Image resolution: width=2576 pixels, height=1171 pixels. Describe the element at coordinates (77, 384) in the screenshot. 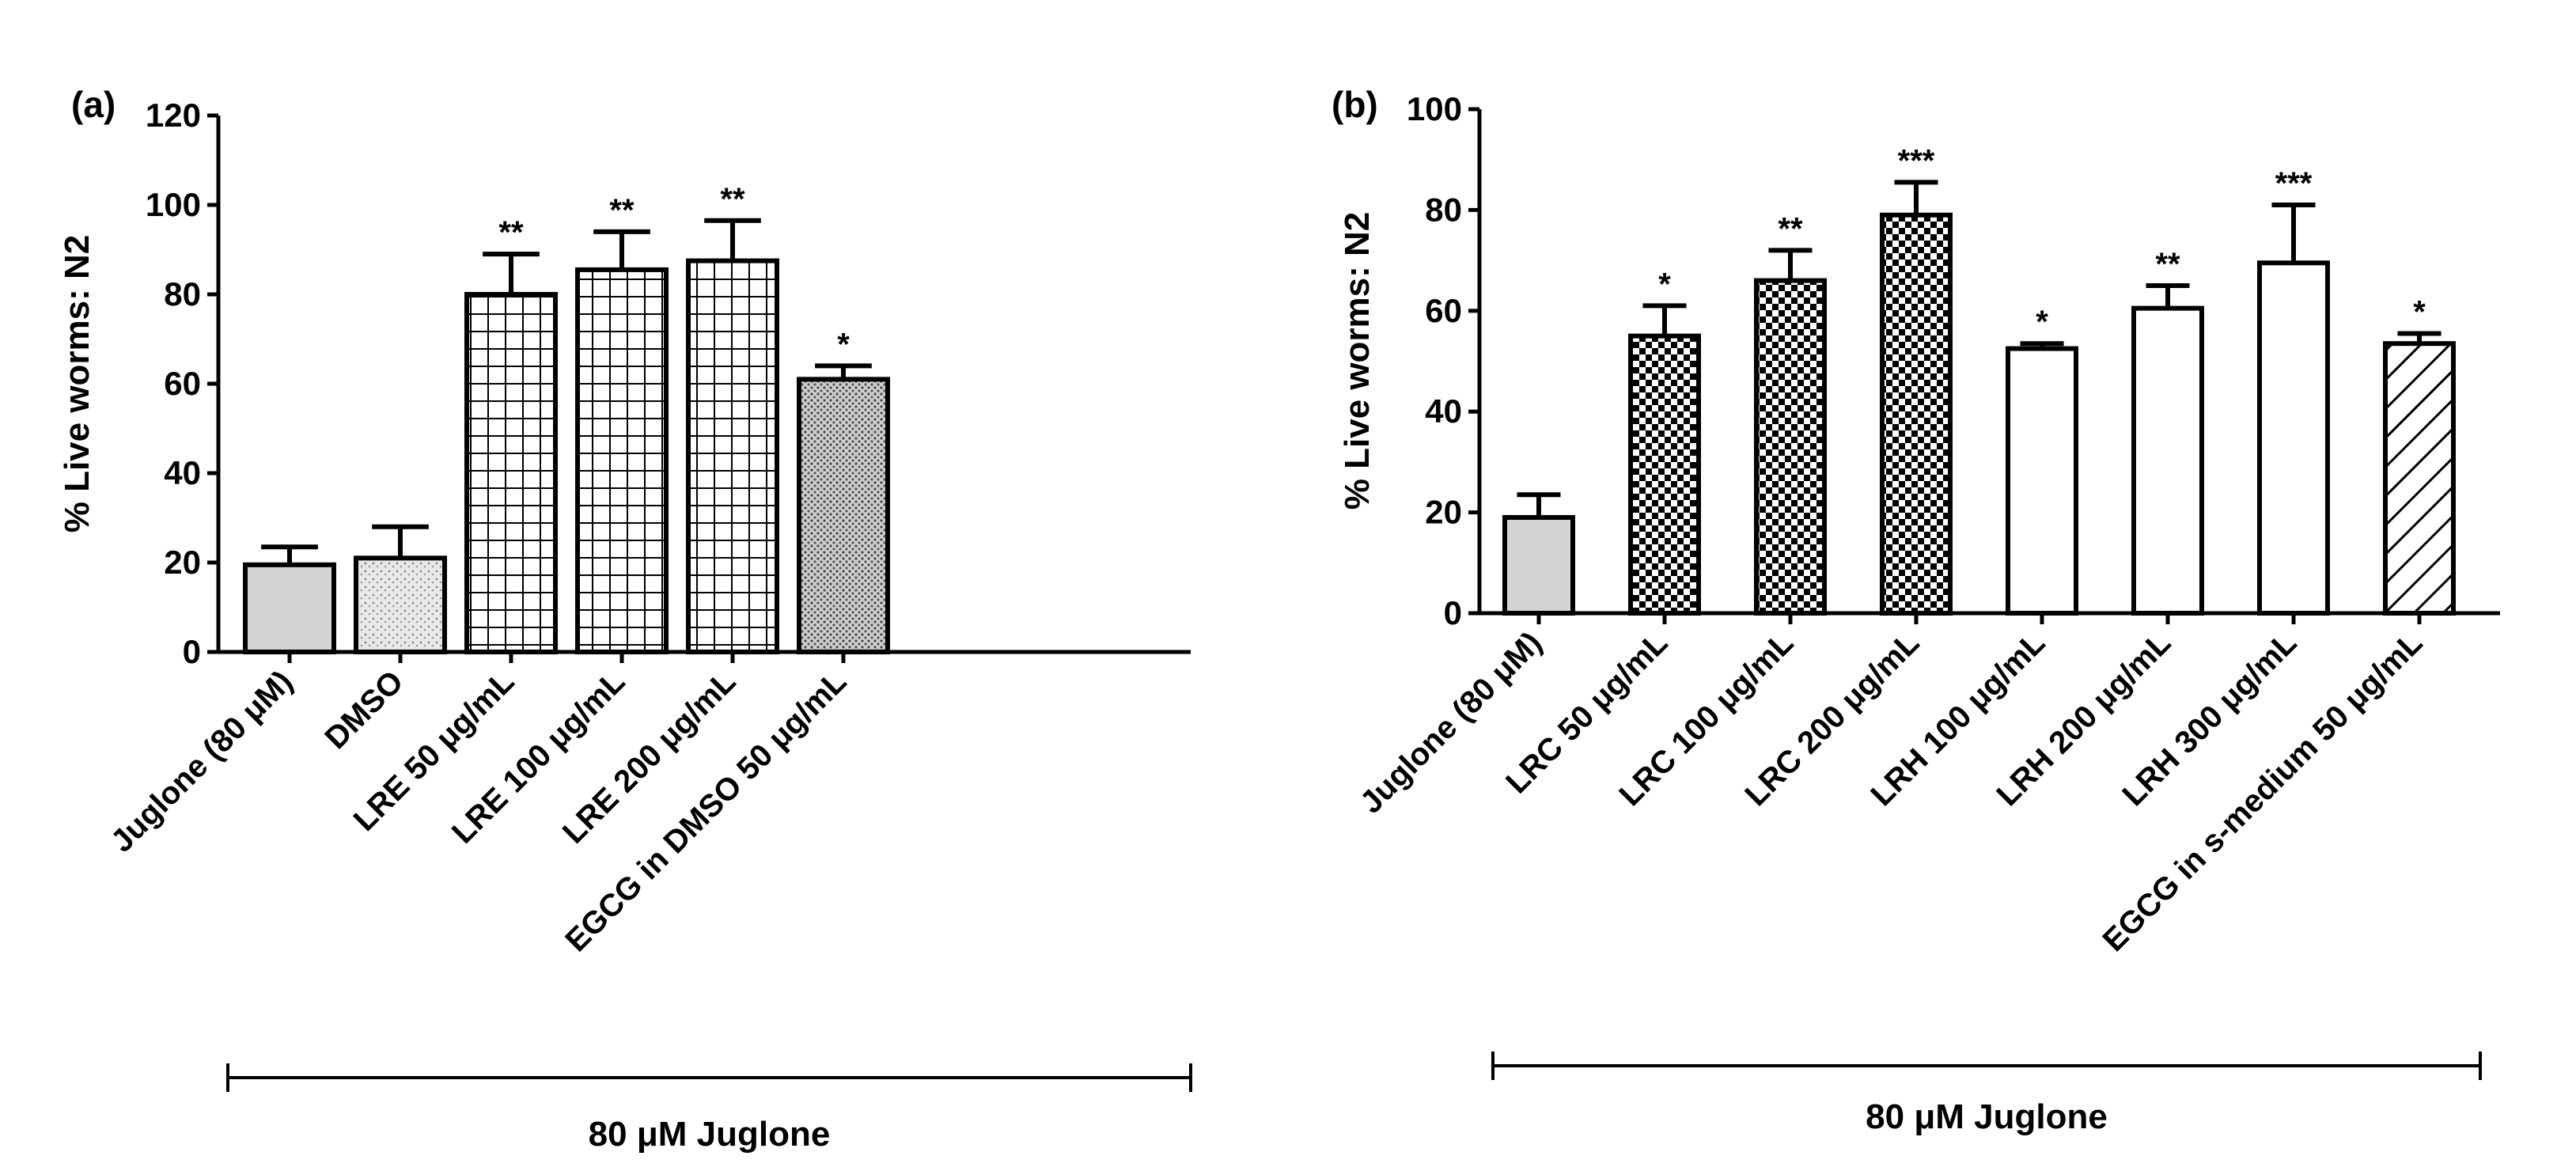

I see `panel-a-y-axis-label: % Live worms: N2` at that location.